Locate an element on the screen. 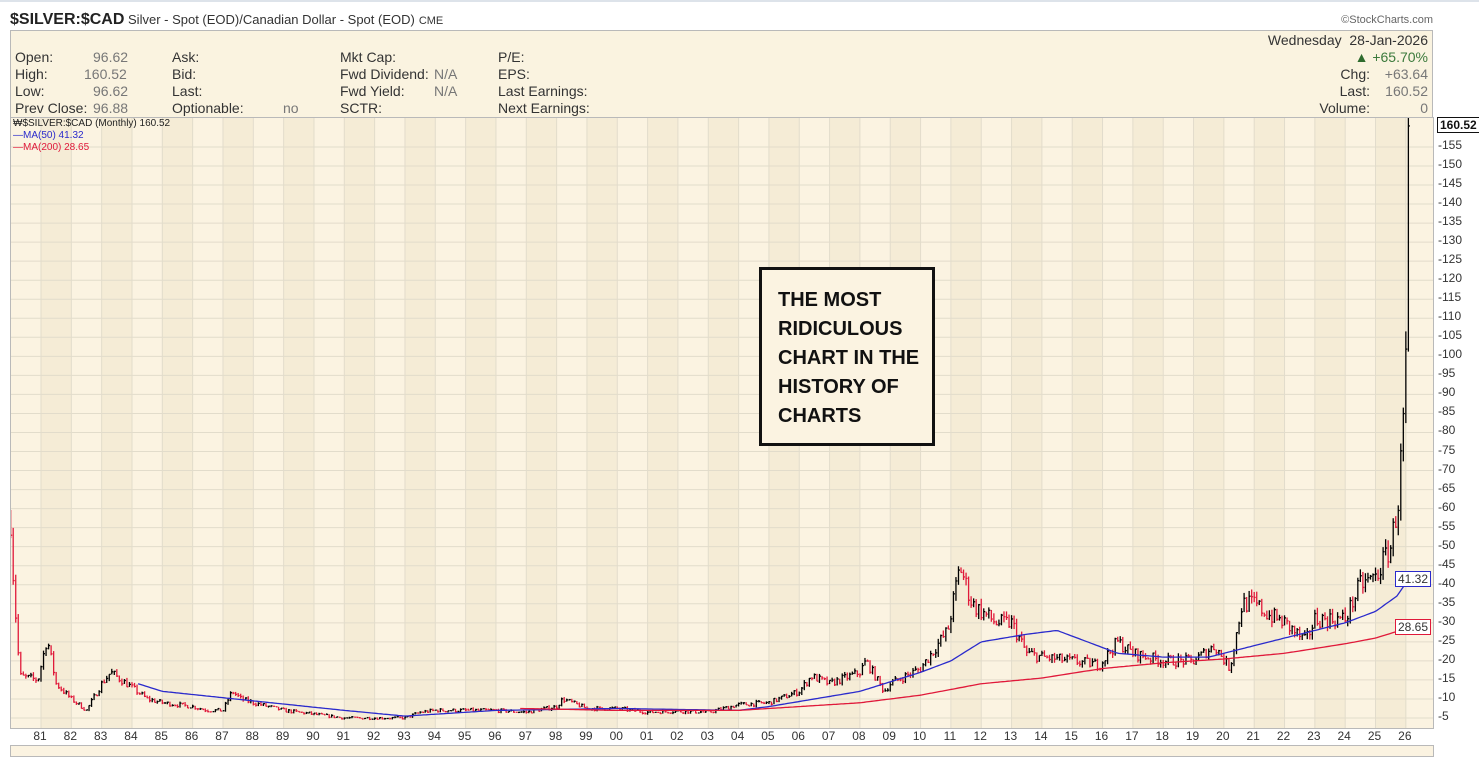 This screenshot has width=1479, height=757. x-tick-label: 25 is located at coordinates (1374, 736).